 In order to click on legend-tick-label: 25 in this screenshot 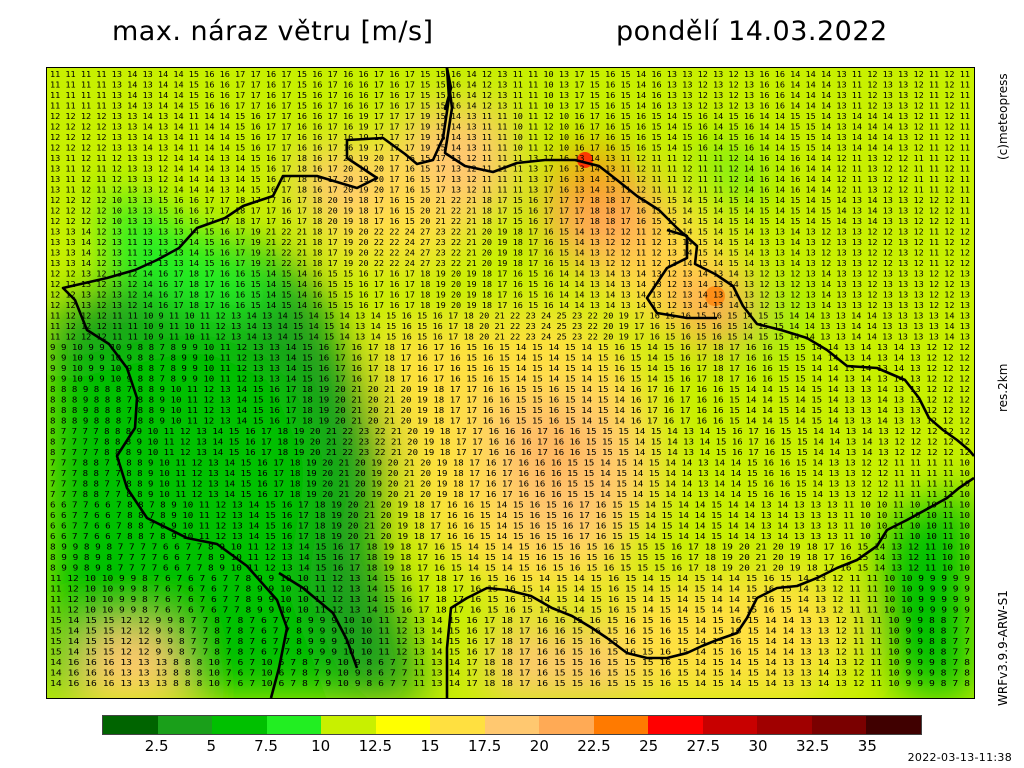, I will do `click(649, 746)`.